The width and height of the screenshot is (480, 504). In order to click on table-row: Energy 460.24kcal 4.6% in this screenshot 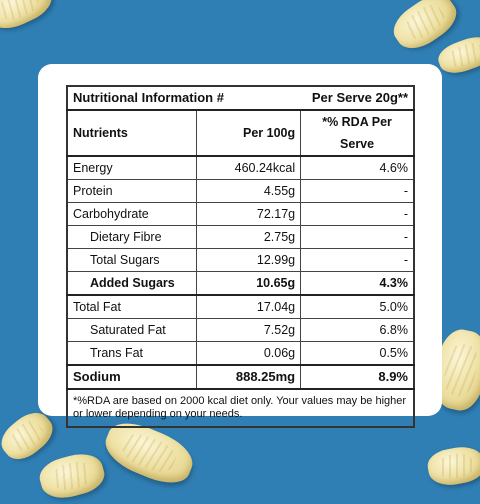, I will do `click(240, 167)`.